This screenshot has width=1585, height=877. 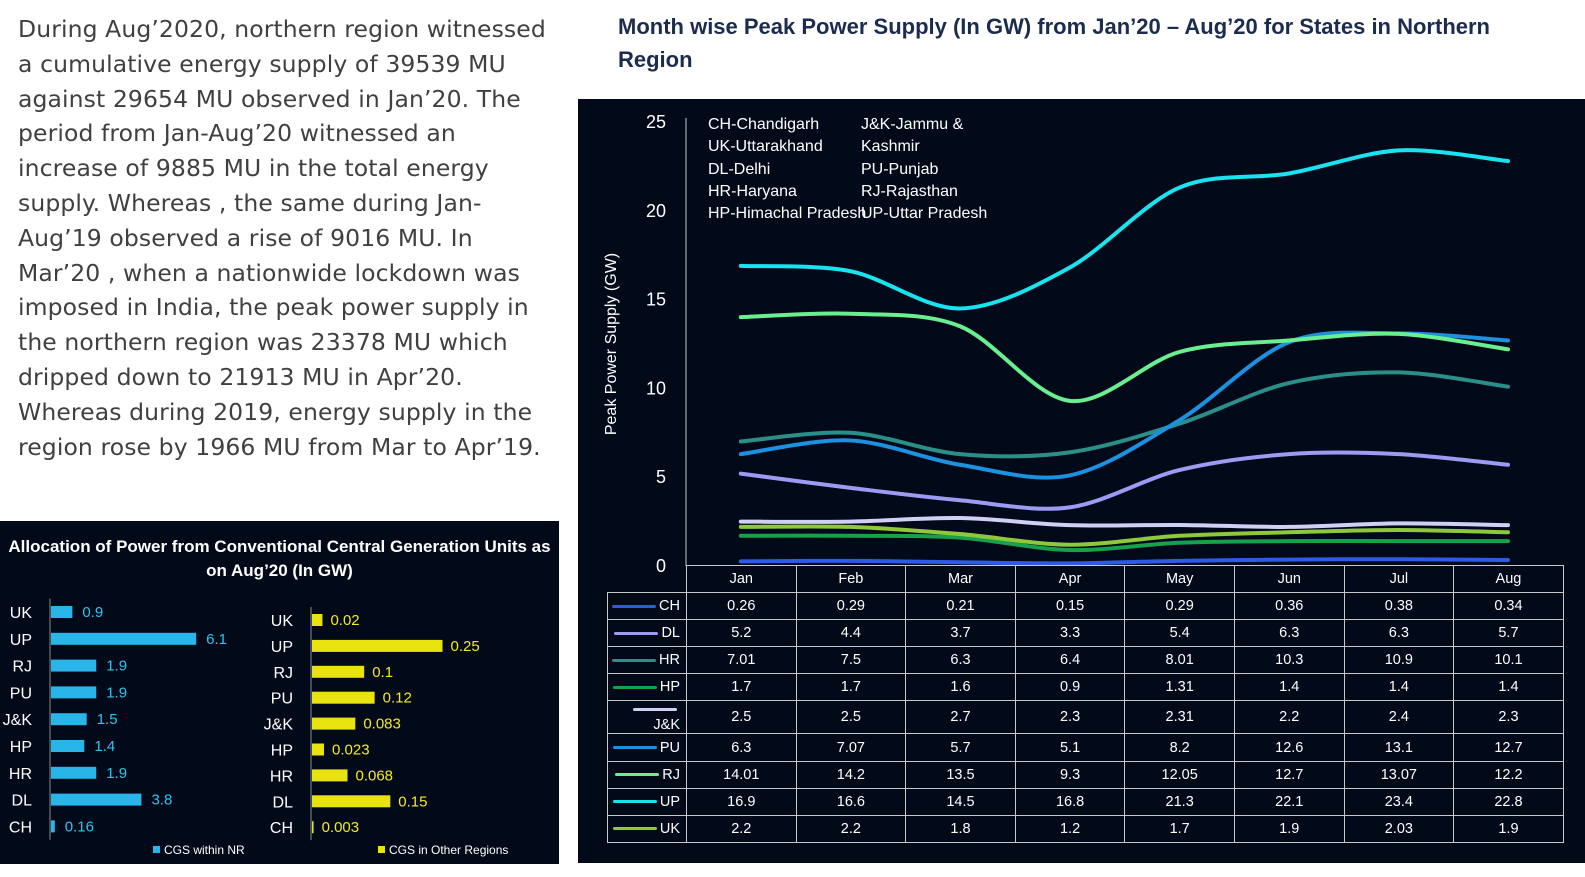 I want to click on data-label: 0.068, so click(x=374, y=775).